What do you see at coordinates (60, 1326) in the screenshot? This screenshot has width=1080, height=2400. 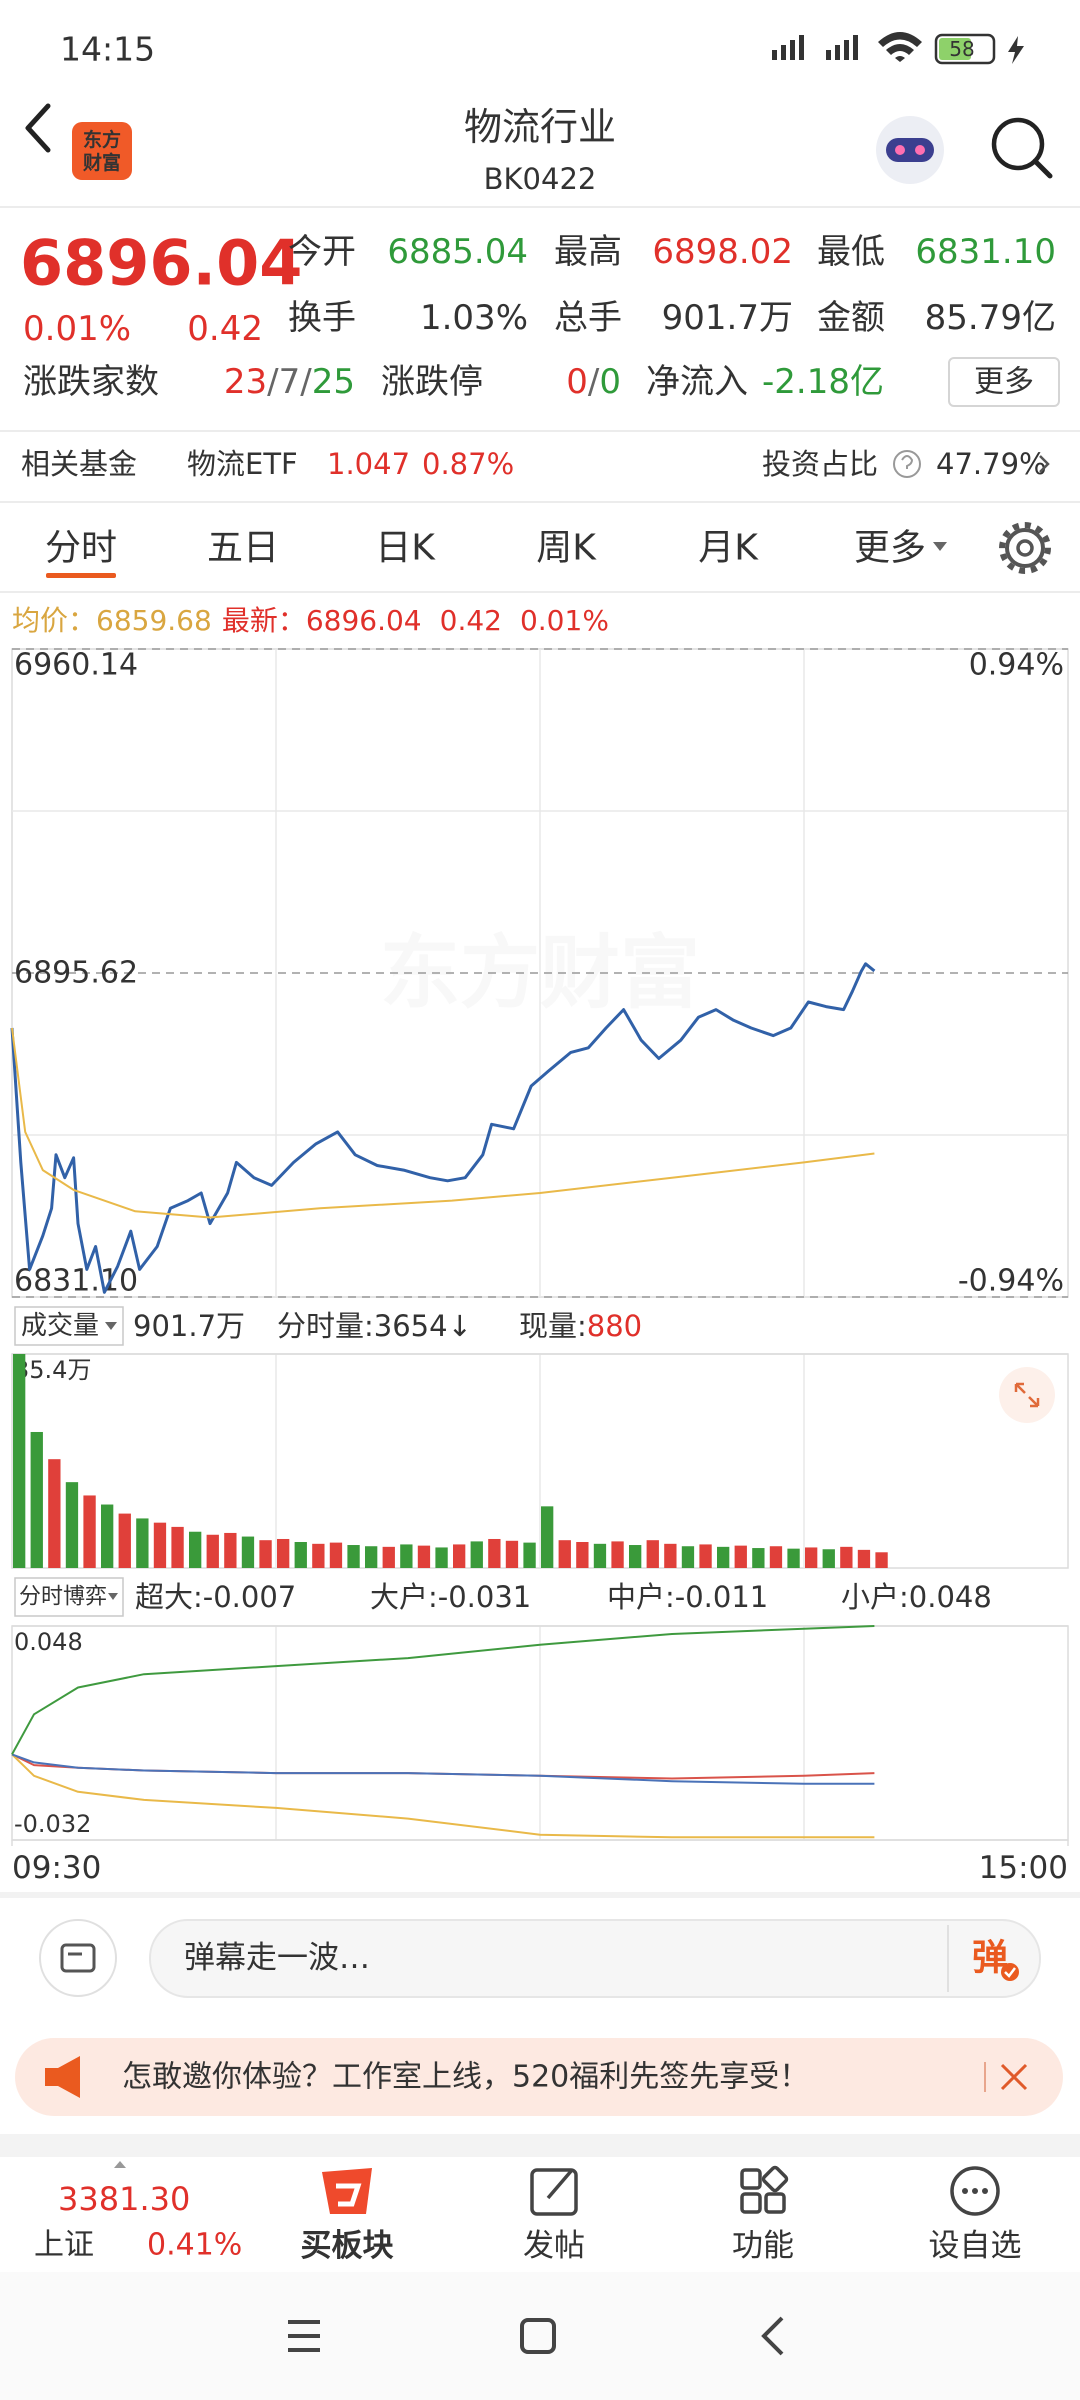 I see `volume-selector-text: 成交量` at bounding box center [60, 1326].